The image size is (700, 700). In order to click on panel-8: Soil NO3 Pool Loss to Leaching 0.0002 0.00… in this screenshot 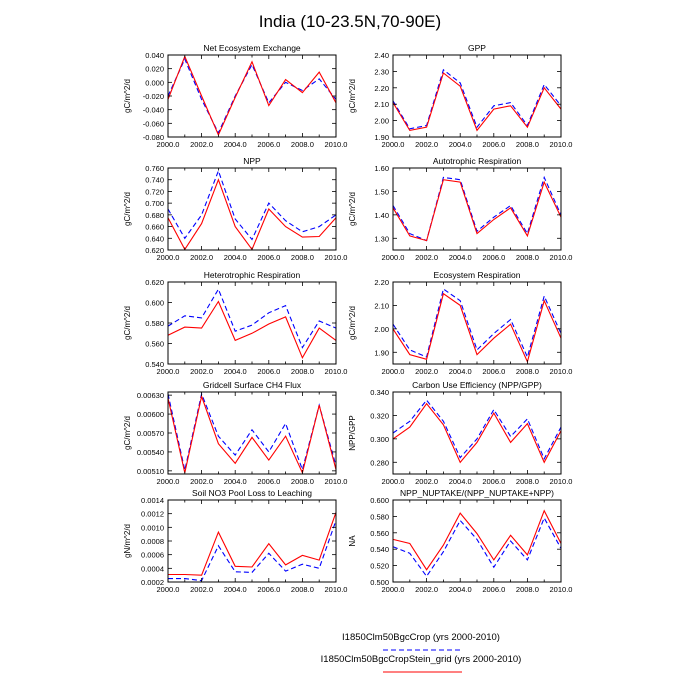, I will do `click(235, 541)`.